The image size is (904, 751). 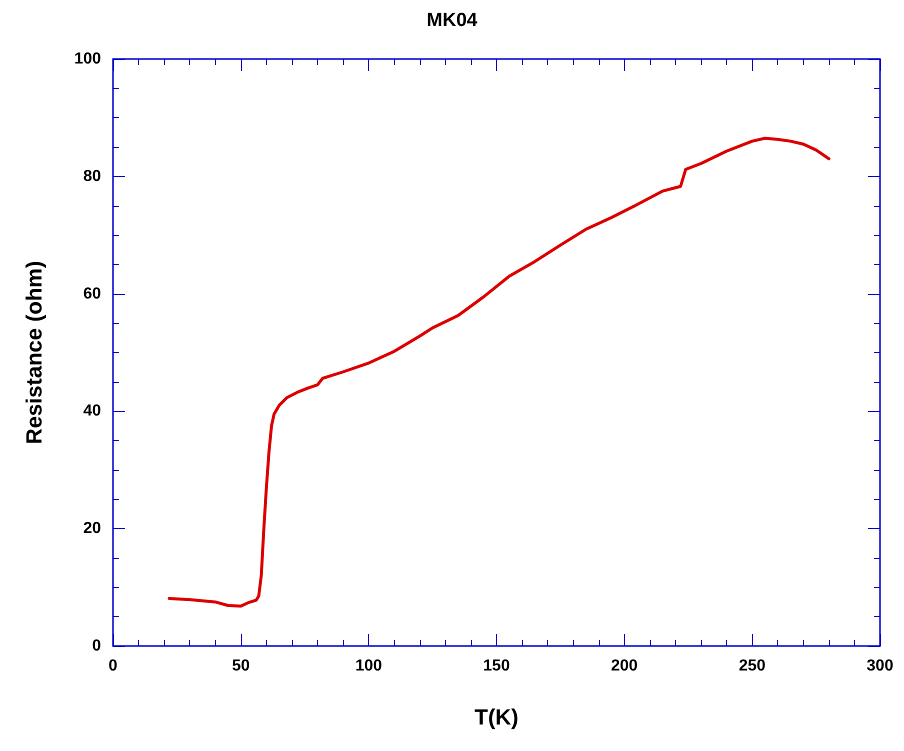 What do you see at coordinates (92, 293) in the screenshot?
I see `y-tick-label: 60` at bounding box center [92, 293].